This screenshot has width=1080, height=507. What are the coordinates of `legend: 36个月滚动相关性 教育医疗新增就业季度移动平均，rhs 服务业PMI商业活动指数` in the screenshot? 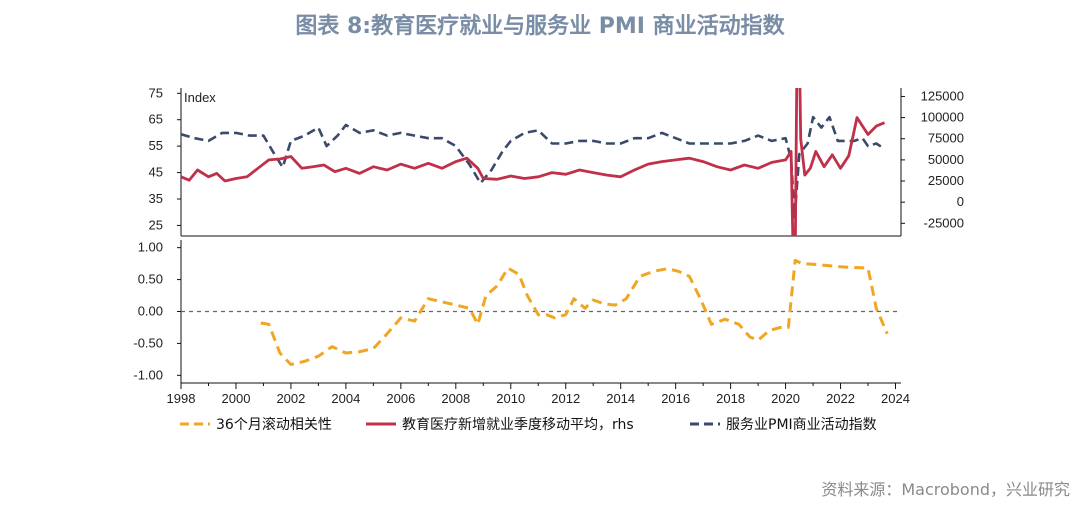 It's located at (528, 424).